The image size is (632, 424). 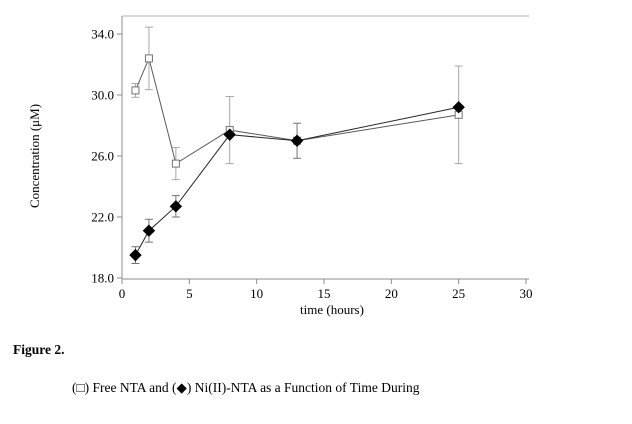 I want to click on y-tick-label: 18.0, so click(x=102, y=278).